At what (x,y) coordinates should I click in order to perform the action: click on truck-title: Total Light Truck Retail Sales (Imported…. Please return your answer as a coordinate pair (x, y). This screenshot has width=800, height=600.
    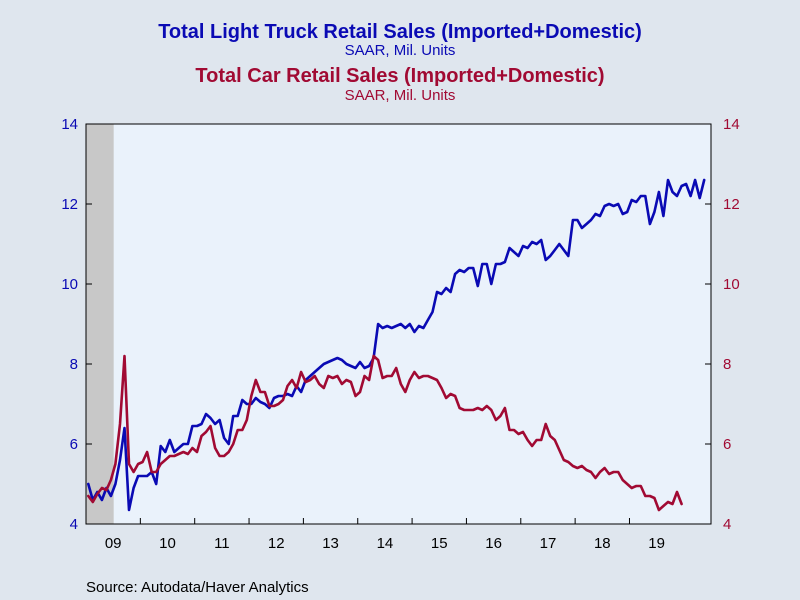
    Looking at the image, I should click on (400, 32).